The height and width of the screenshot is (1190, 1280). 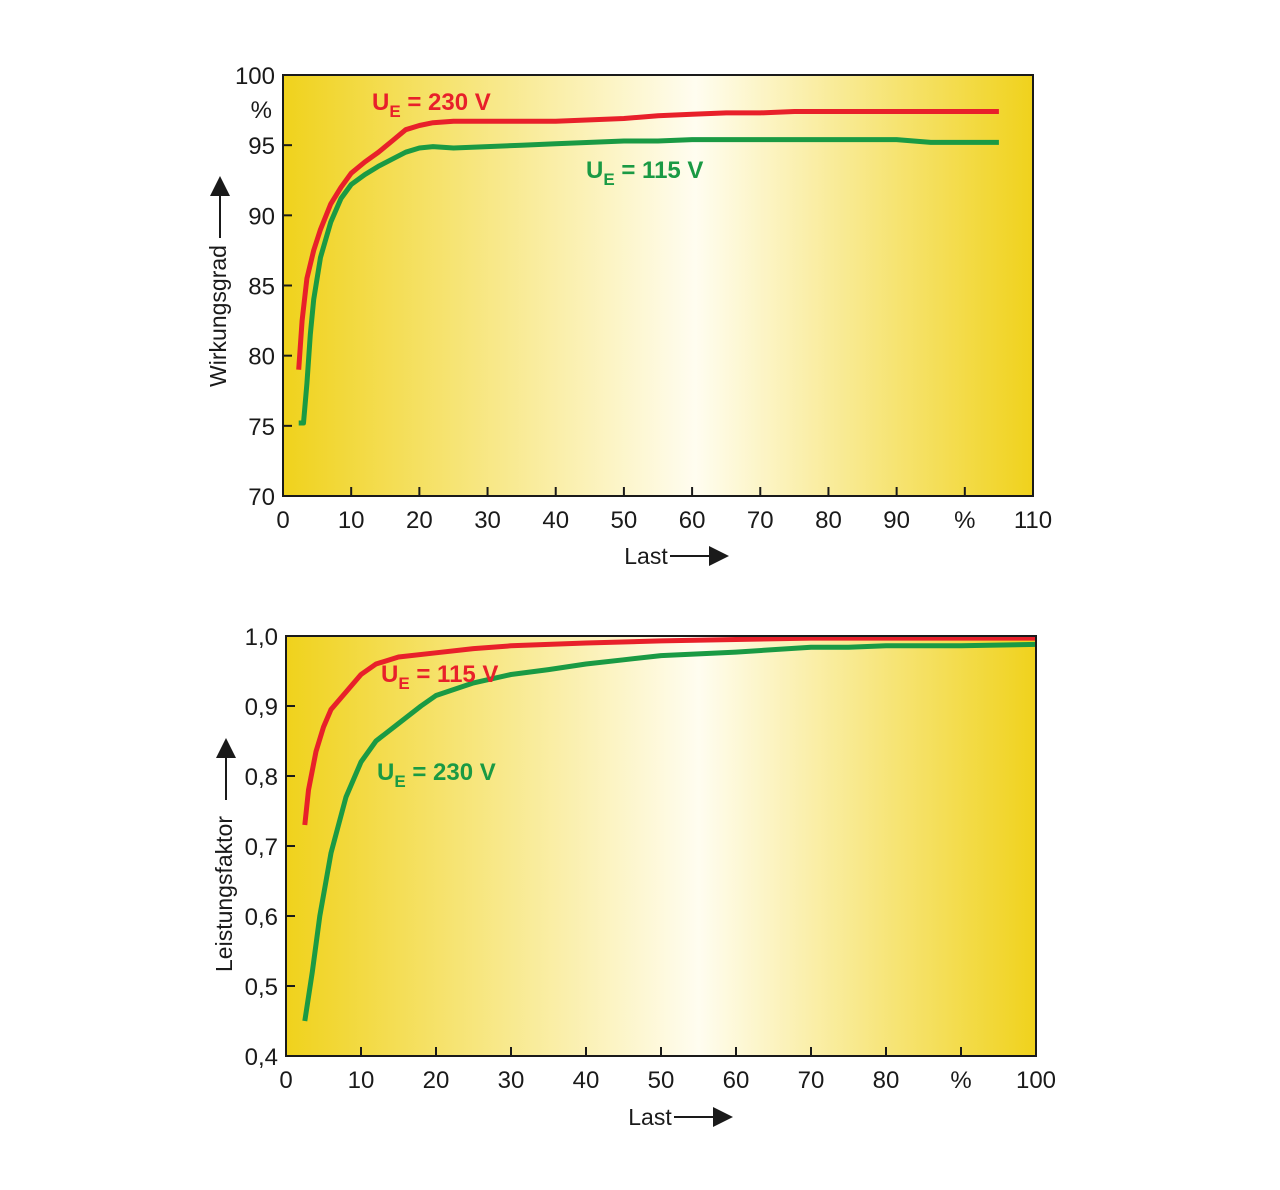 I want to click on series-line-green, so click(x=648, y=281).